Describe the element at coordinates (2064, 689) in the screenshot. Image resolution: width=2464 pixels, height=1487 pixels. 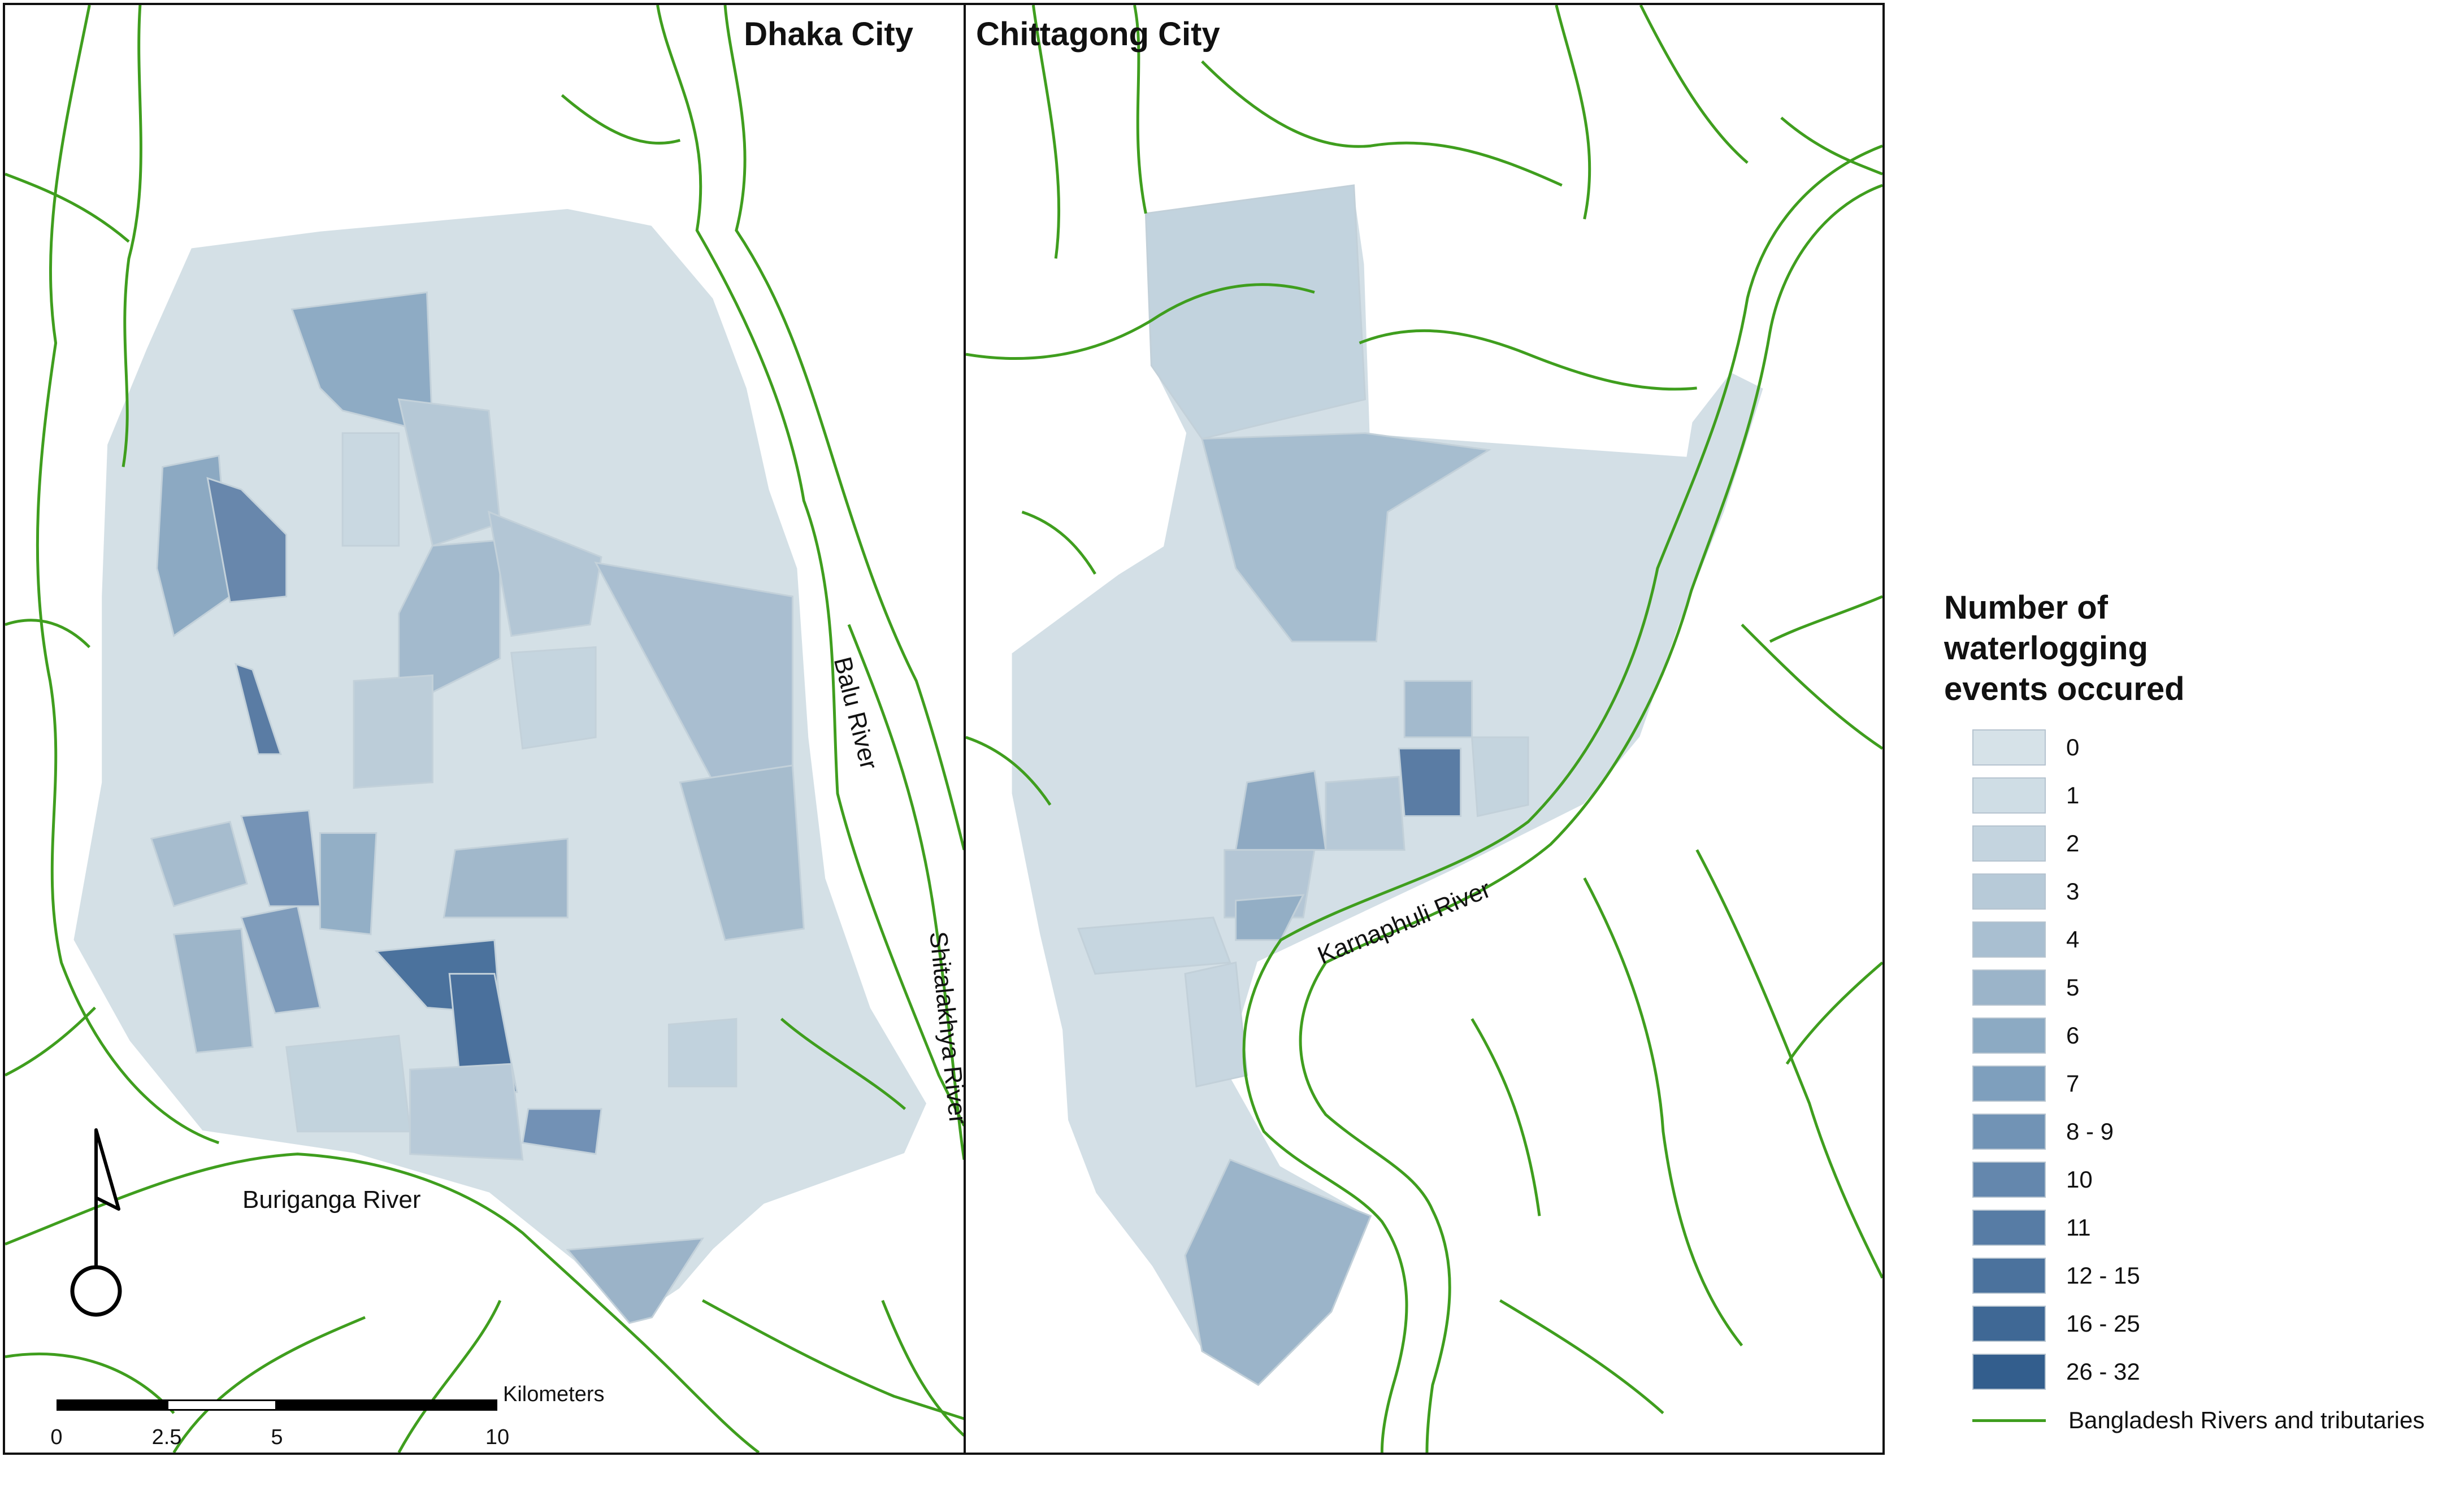
I see `legend-title-line: events occured` at that location.